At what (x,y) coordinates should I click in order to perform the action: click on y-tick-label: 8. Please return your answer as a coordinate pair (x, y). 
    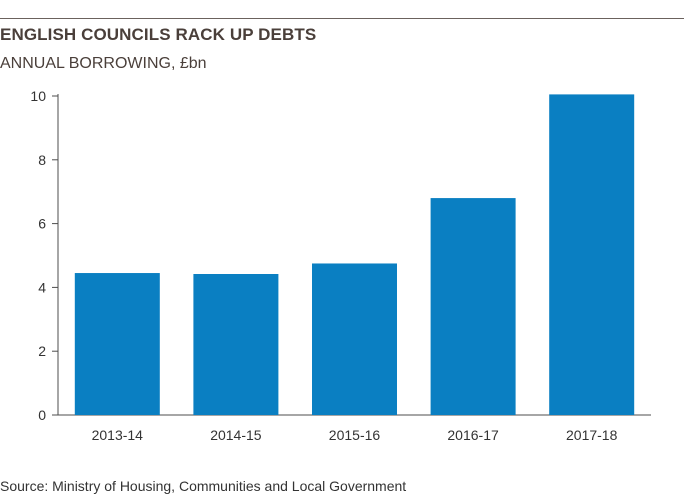
    Looking at the image, I should click on (42, 160).